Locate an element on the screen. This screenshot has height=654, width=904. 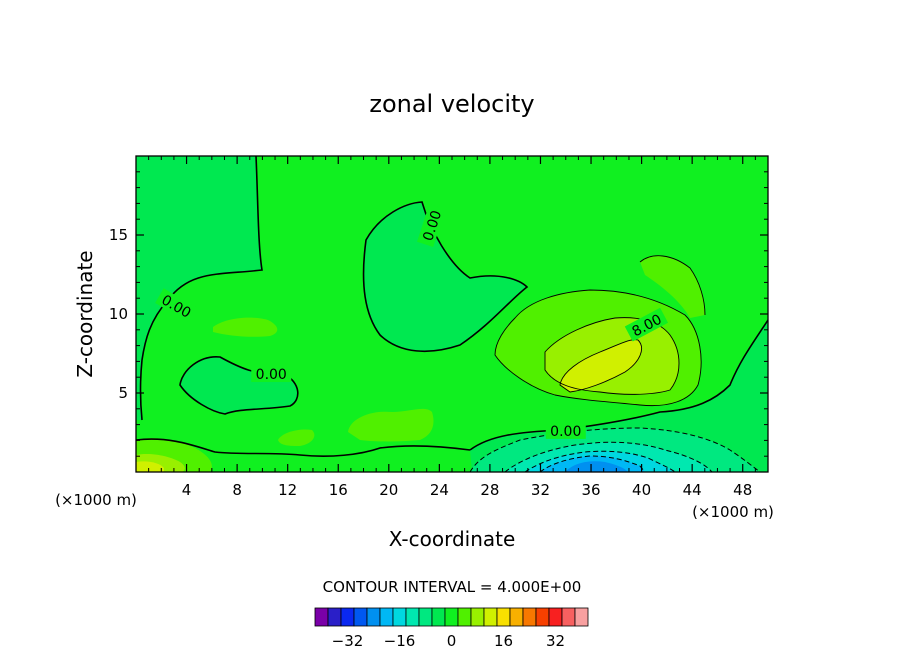
band-pos4-bottom-b is located at coordinates (296, 437).